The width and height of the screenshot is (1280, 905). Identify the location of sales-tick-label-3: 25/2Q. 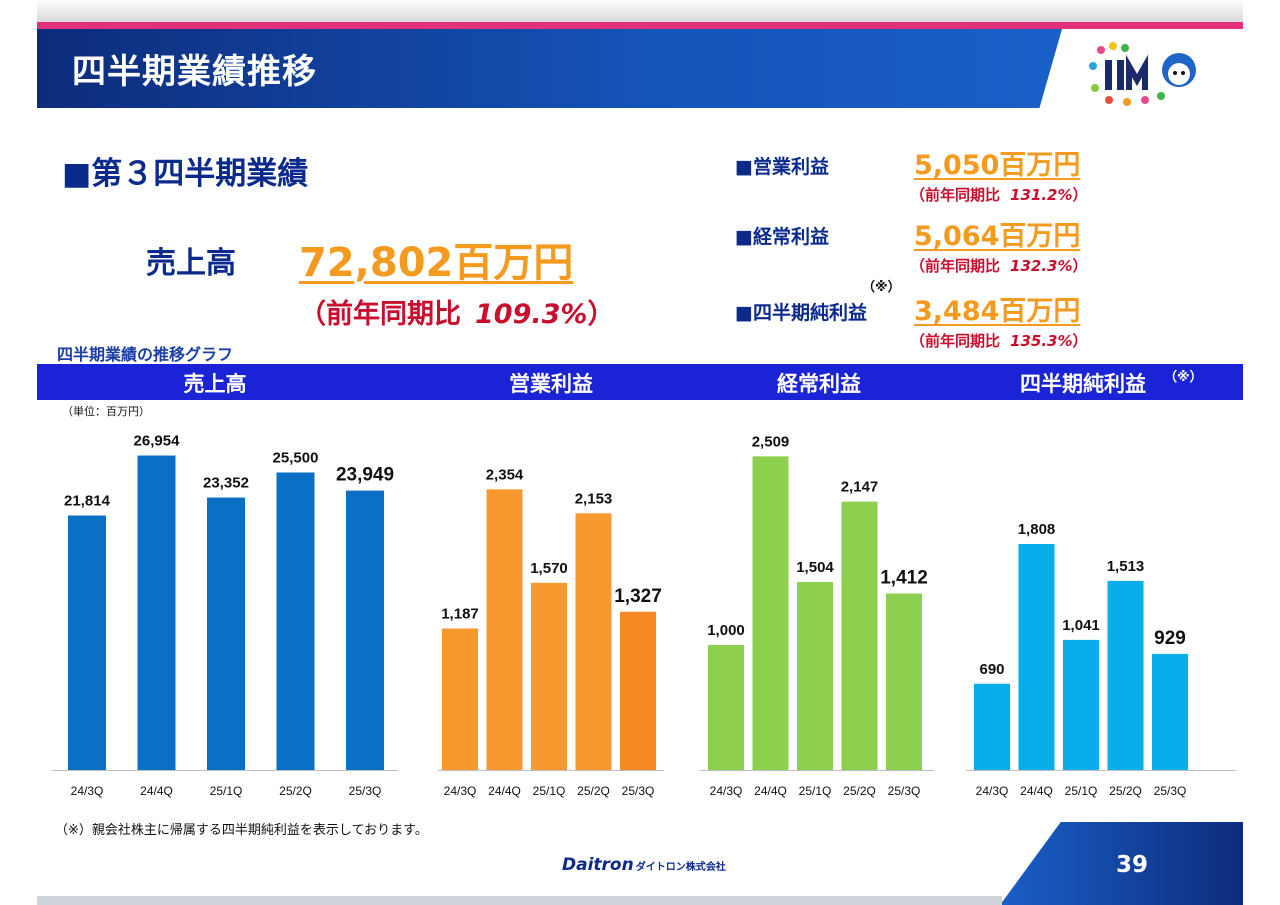
(295, 791).